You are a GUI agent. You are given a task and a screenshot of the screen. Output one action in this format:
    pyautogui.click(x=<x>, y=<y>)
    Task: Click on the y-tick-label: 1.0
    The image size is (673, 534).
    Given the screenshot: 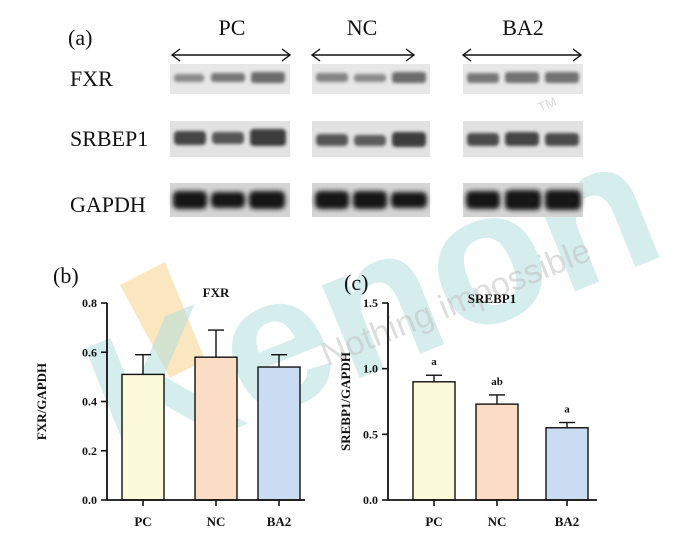 What is the action you would take?
    pyautogui.click(x=370, y=369)
    